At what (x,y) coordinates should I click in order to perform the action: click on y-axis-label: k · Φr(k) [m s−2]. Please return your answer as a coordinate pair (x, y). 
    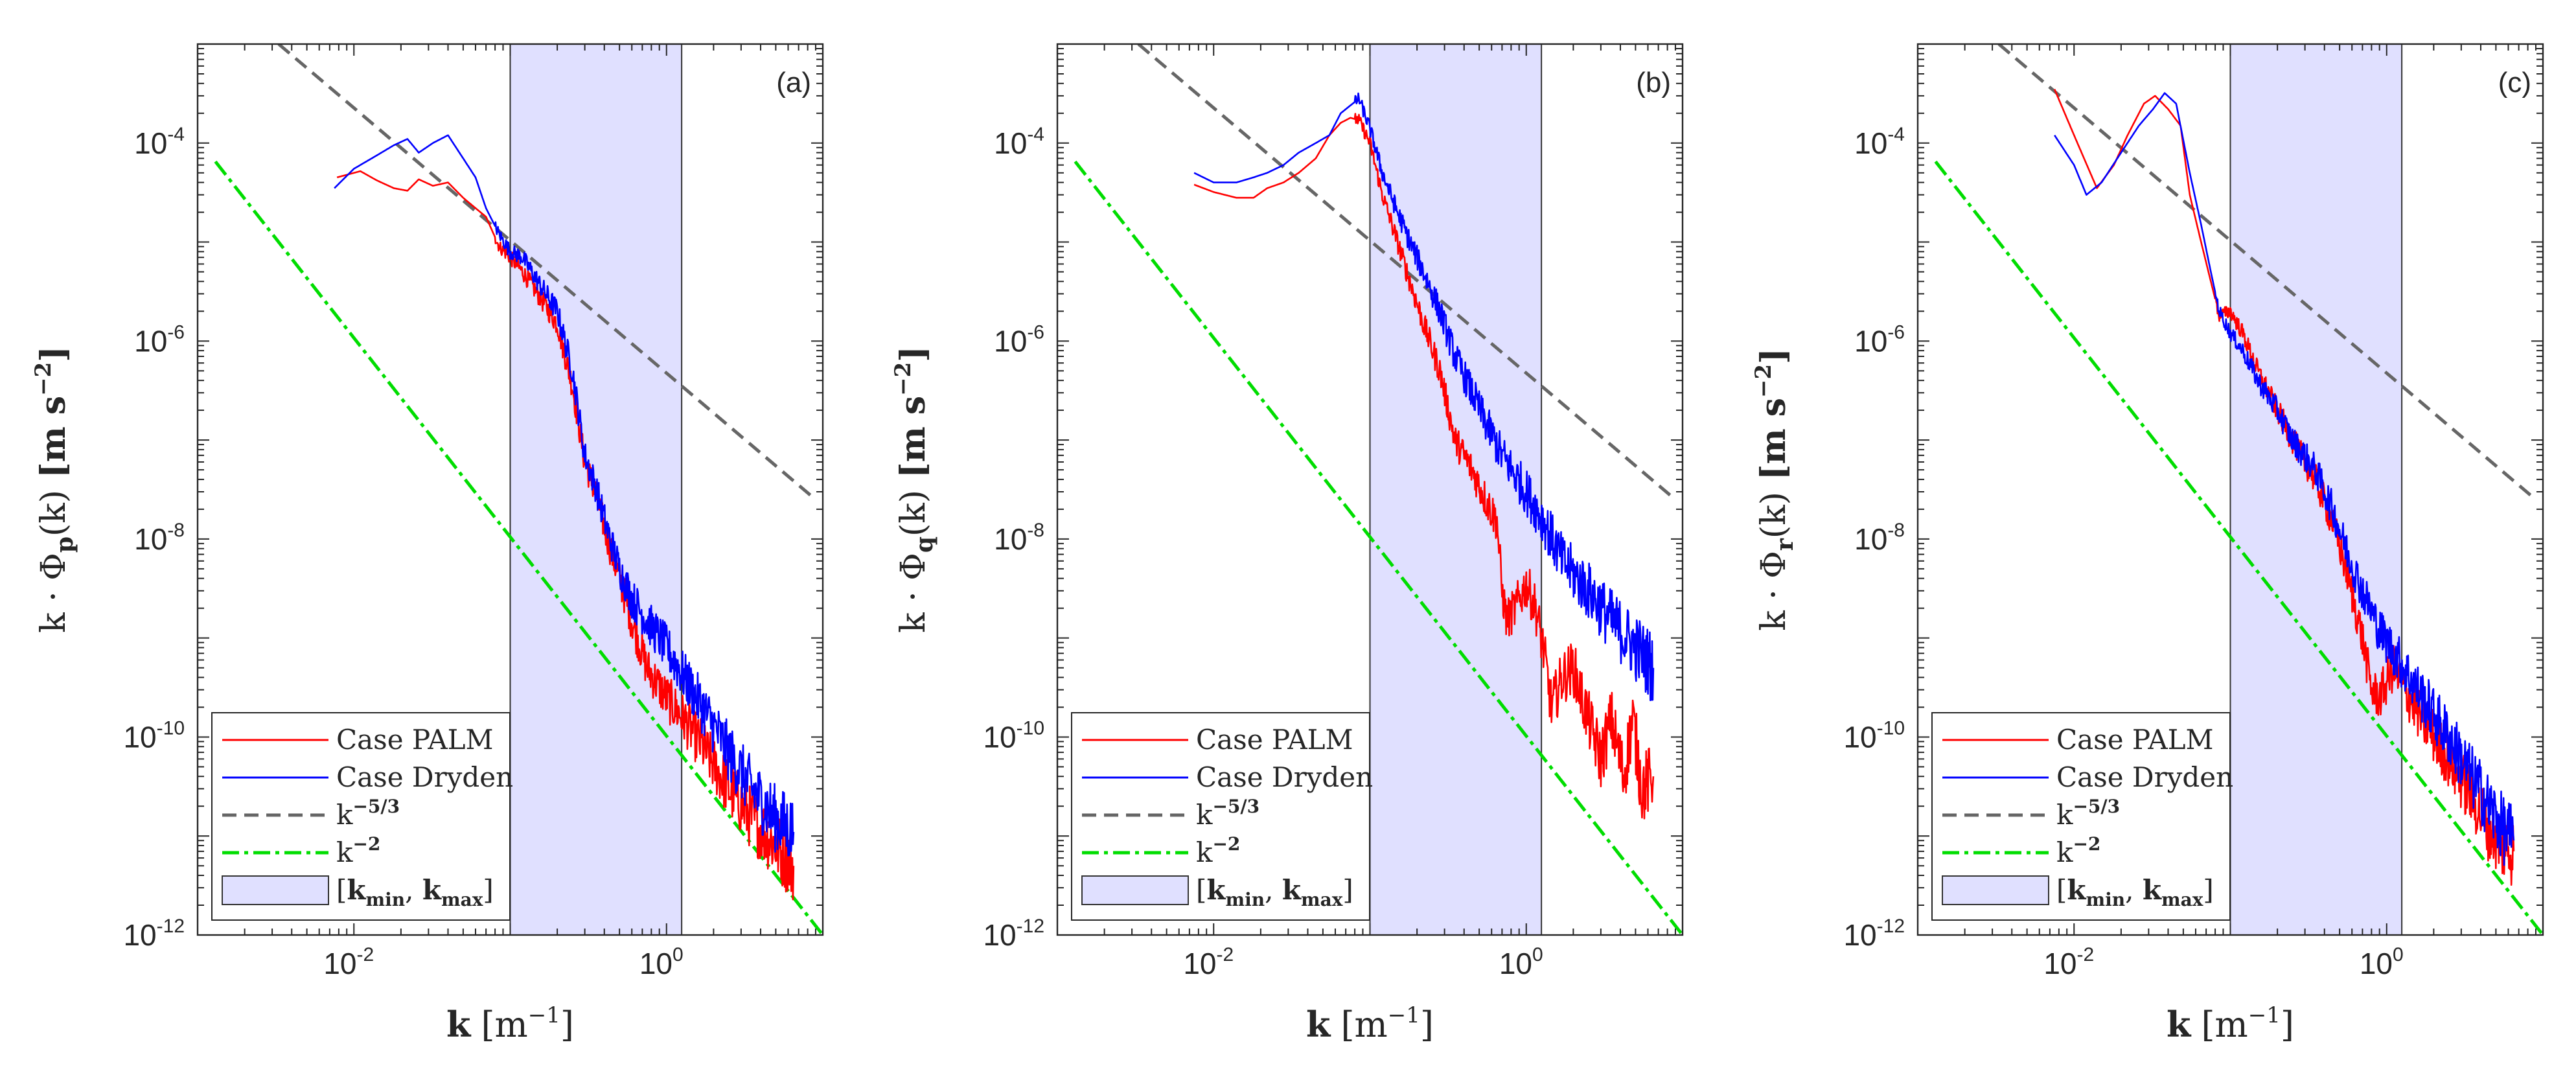
    Looking at the image, I should click on (1775, 489).